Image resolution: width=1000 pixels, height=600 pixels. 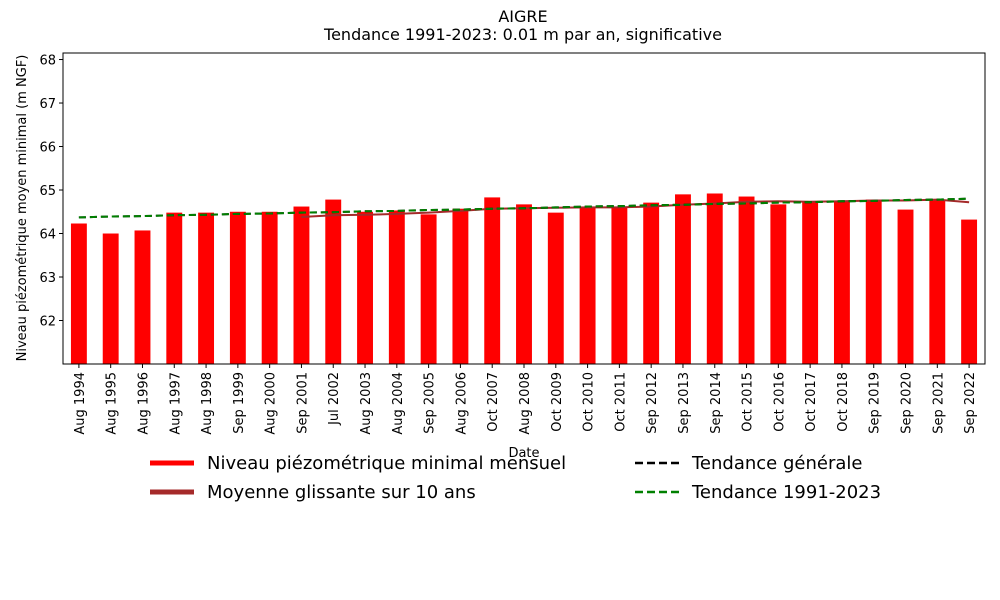 I want to click on x-tick-label: Jul 2002, so click(x=334, y=399).